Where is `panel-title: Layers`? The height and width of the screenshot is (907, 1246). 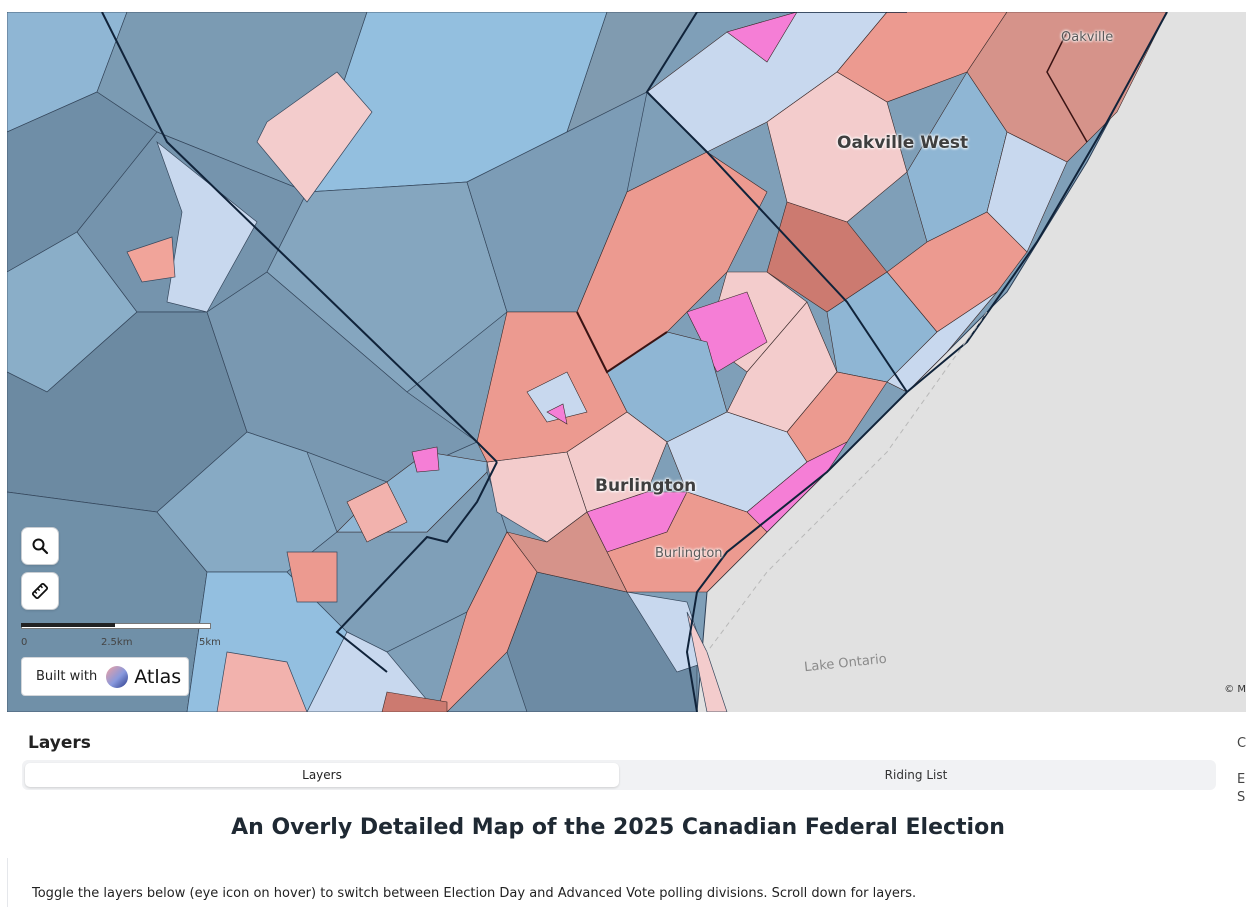 panel-title: Layers is located at coordinates (59, 743).